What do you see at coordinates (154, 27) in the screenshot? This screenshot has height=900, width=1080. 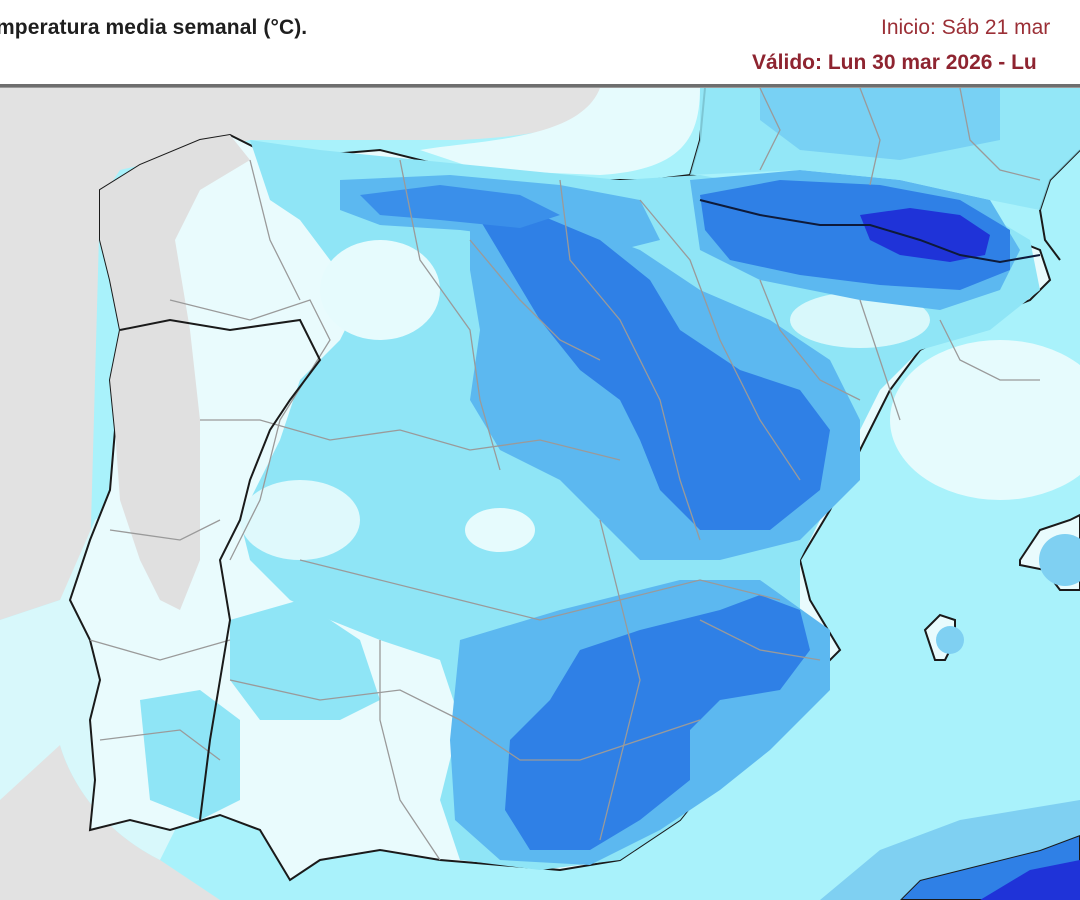 I see `map-title: mperatura media semanal (°C).` at bounding box center [154, 27].